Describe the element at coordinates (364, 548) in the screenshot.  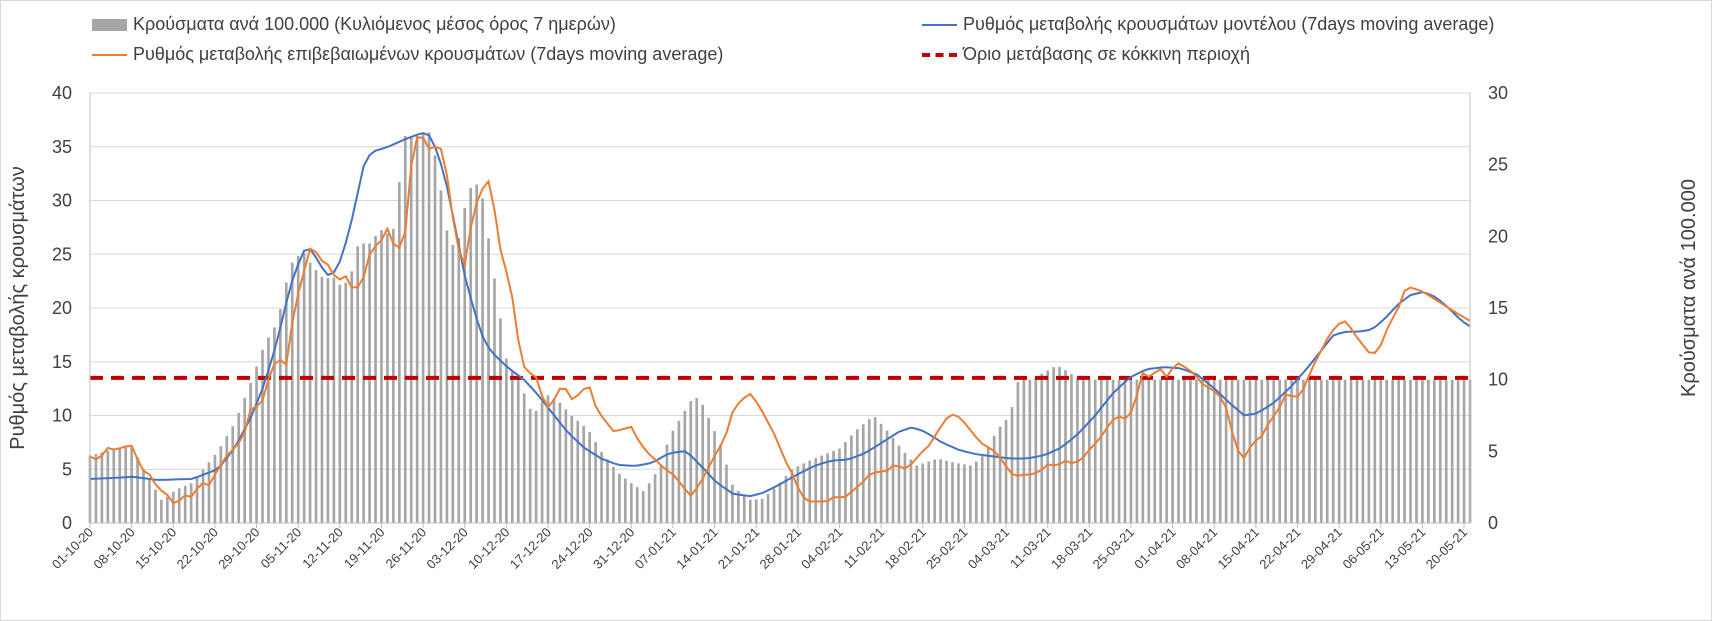
I see `x-tick-label: 19-11-20` at that location.